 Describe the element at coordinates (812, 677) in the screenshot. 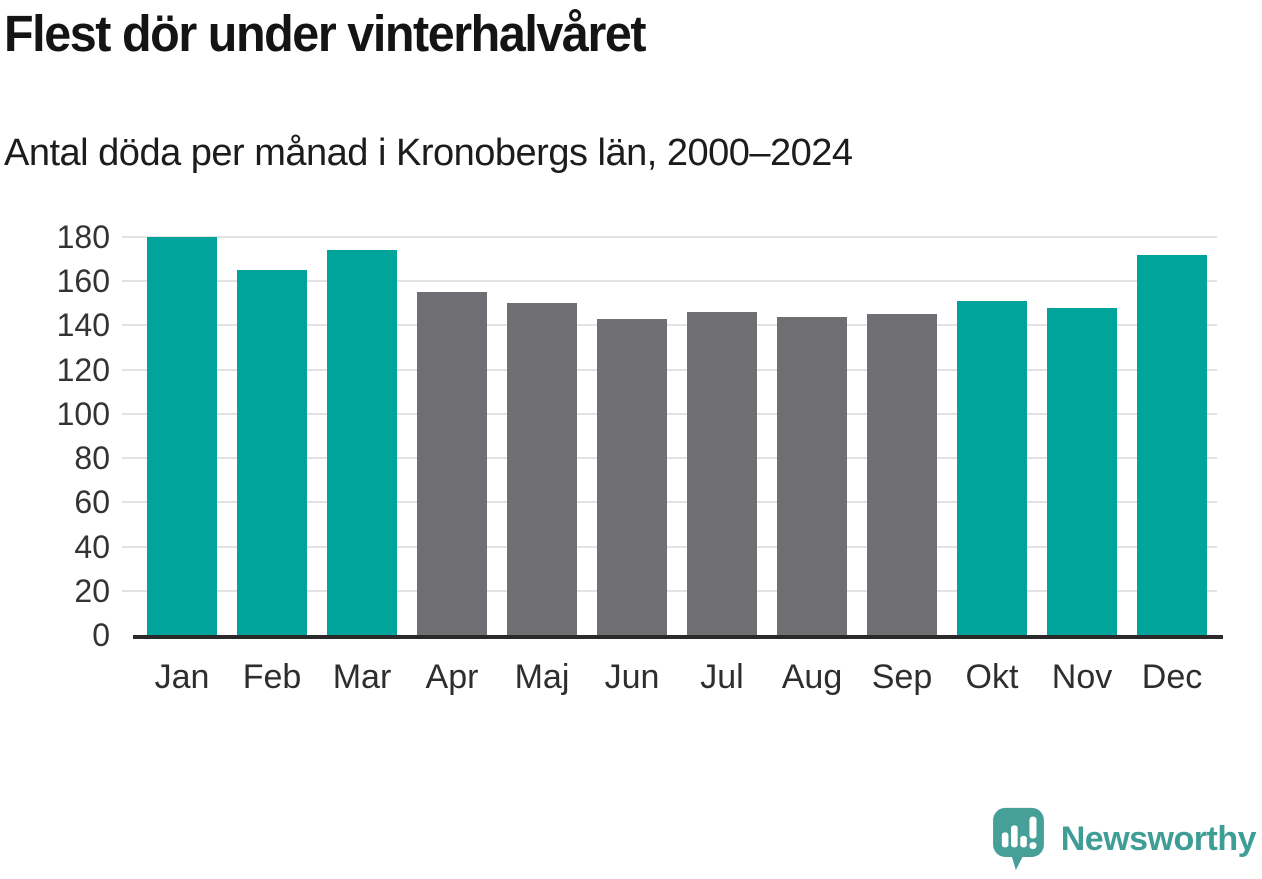

I see `x-tick-label-aug: Aug` at that location.